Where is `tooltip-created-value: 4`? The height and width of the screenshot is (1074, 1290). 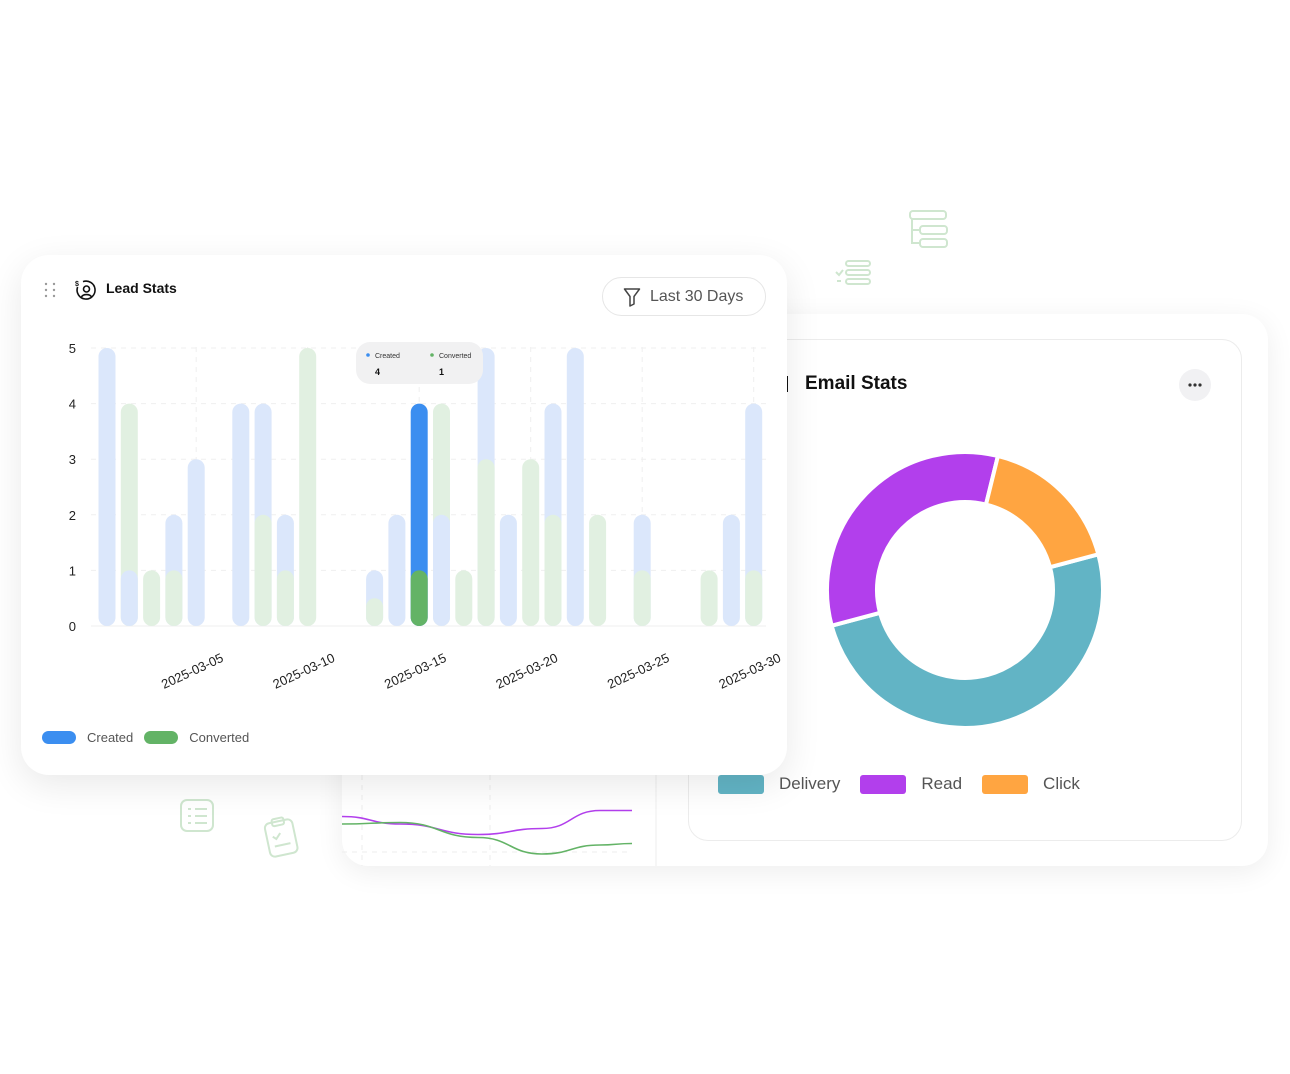 tooltip-created-value: 4 is located at coordinates (377, 372).